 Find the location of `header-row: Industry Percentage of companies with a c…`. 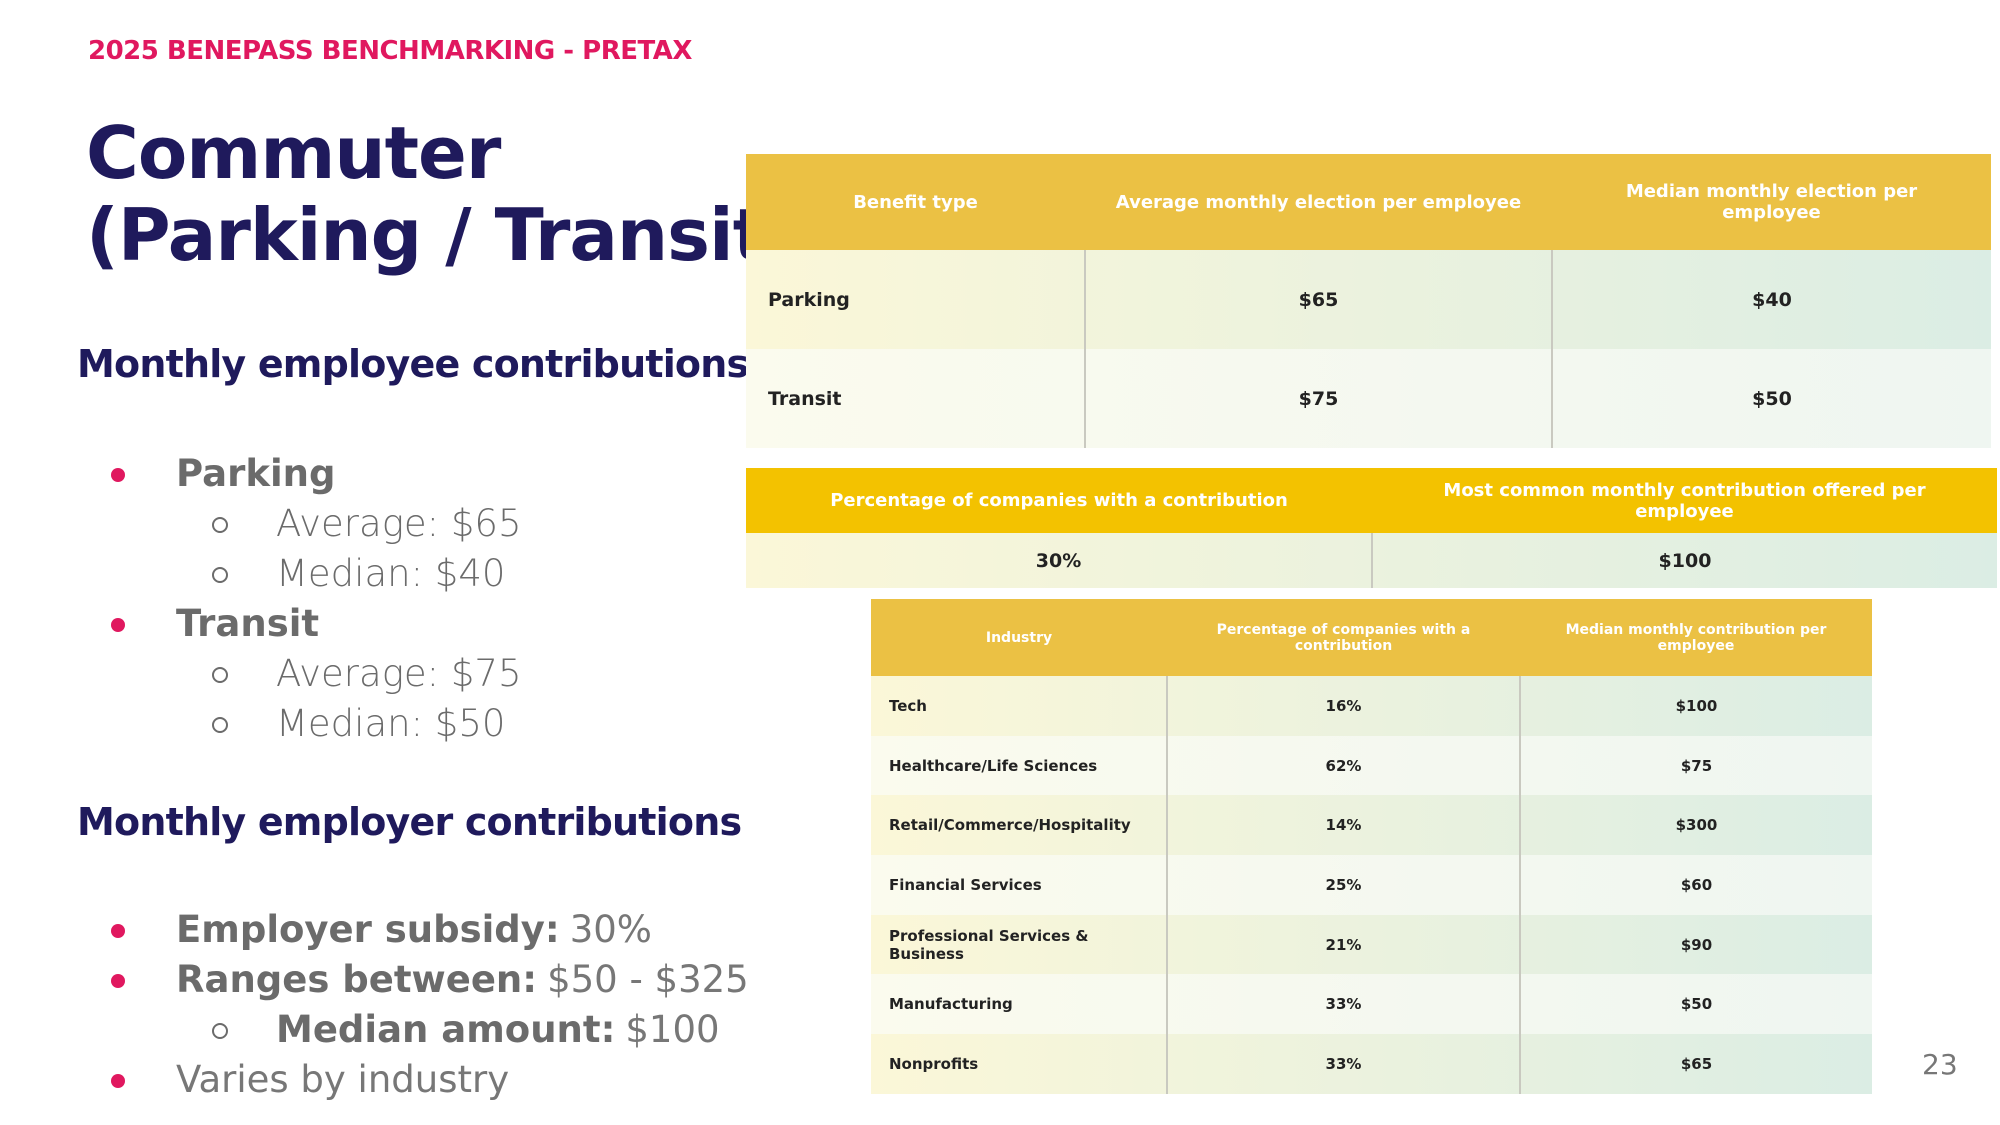

header-row: Industry Percentage of companies with a c… is located at coordinates (1371, 637).